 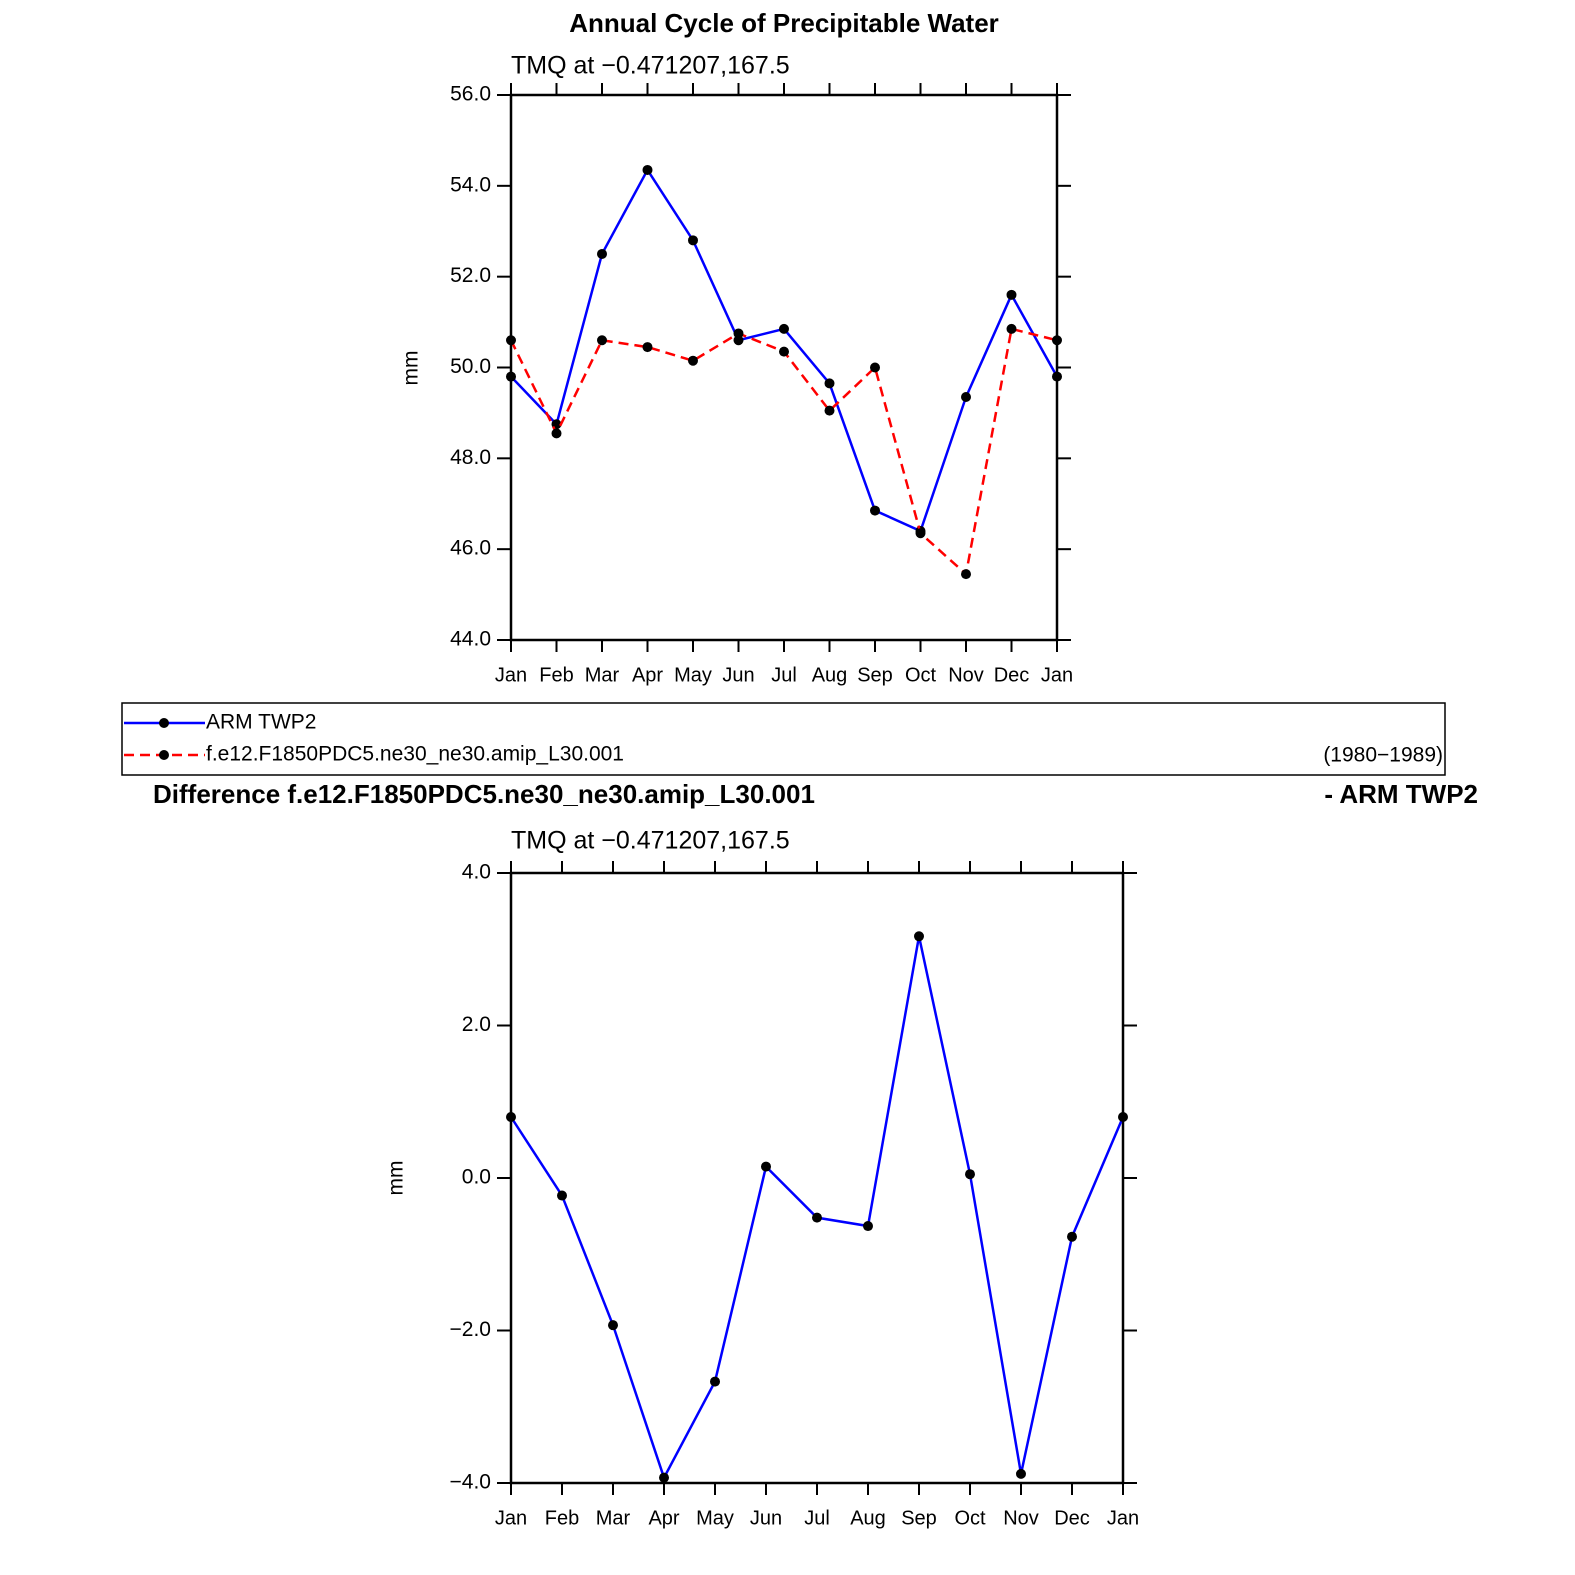 What do you see at coordinates (261, 722) in the screenshot?
I see `legend-label: ARM TWP2` at bounding box center [261, 722].